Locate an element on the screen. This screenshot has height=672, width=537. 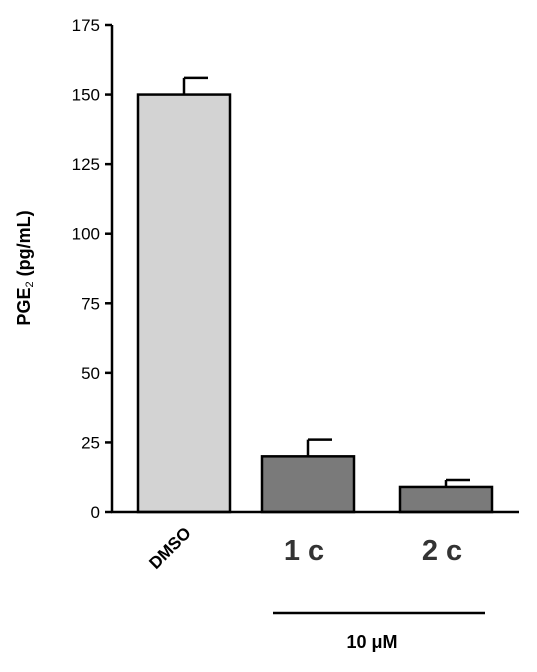
y-tick-label: 0 is located at coordinates (95, 512).